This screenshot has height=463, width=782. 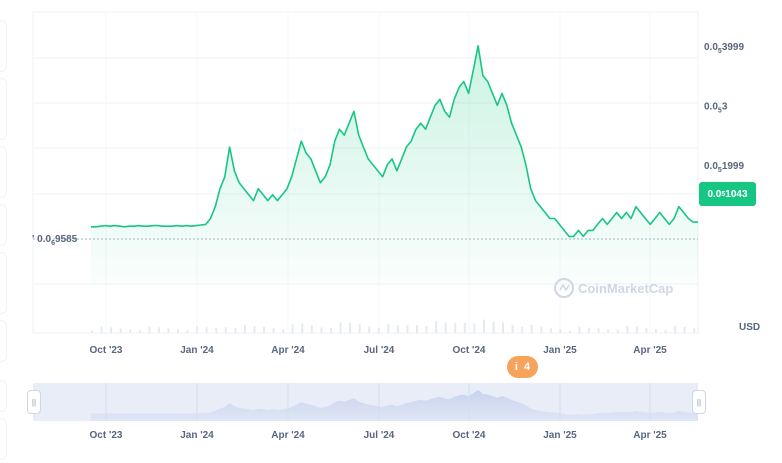 What do you see at coordinates (724, 167) in the screenshot?
I see `y-tick-label-2: 0.051999` at bounding box center [724, 167].